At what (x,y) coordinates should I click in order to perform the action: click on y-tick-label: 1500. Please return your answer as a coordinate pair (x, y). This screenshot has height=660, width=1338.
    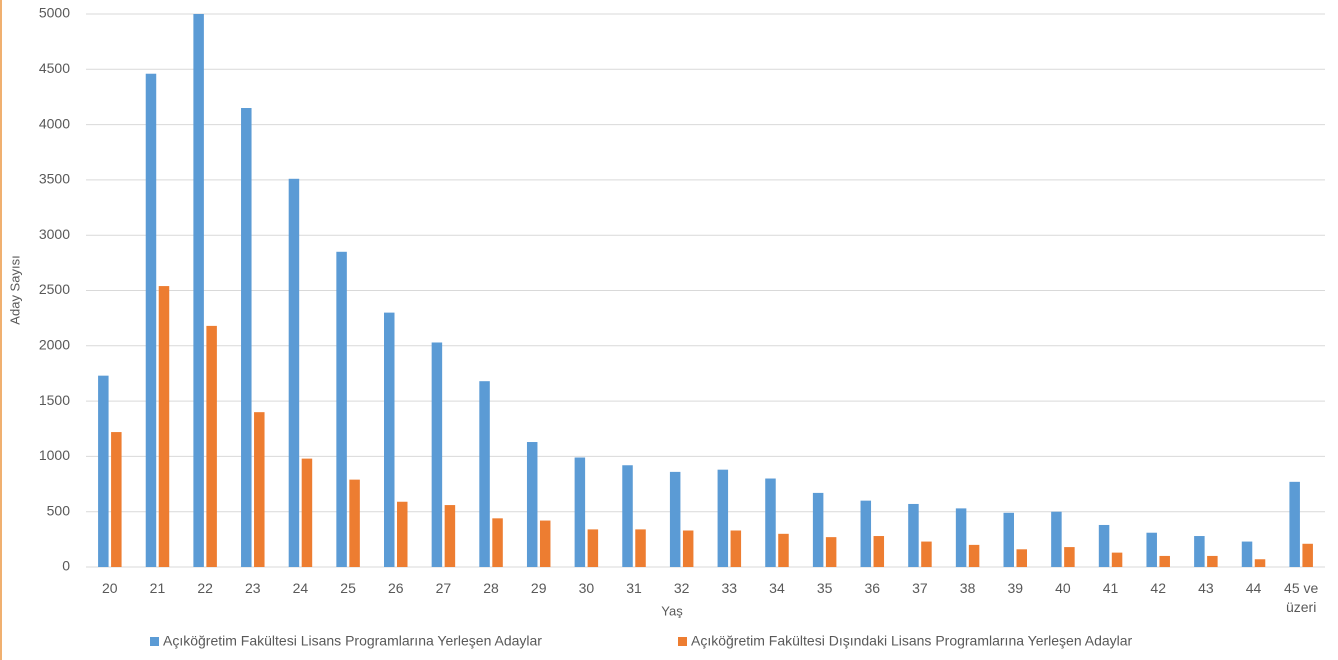
    Looking at the image, I should click on (54, 400).